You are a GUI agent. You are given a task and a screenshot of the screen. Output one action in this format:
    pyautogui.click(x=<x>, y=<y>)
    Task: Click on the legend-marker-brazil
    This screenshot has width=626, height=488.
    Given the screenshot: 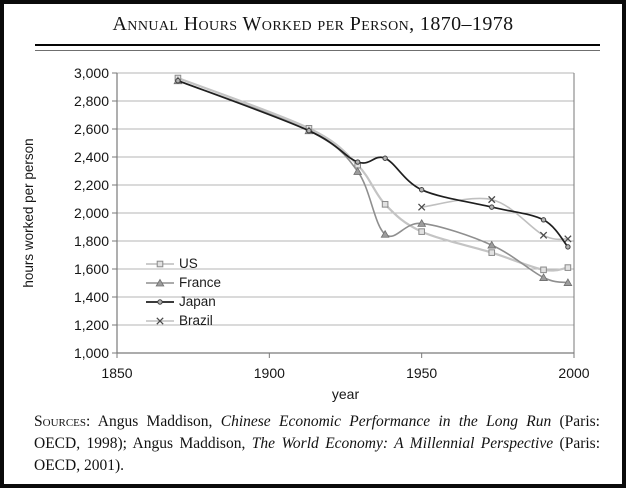 What is the action you would take?
    pyautogui.click(x=160, y=320)
    